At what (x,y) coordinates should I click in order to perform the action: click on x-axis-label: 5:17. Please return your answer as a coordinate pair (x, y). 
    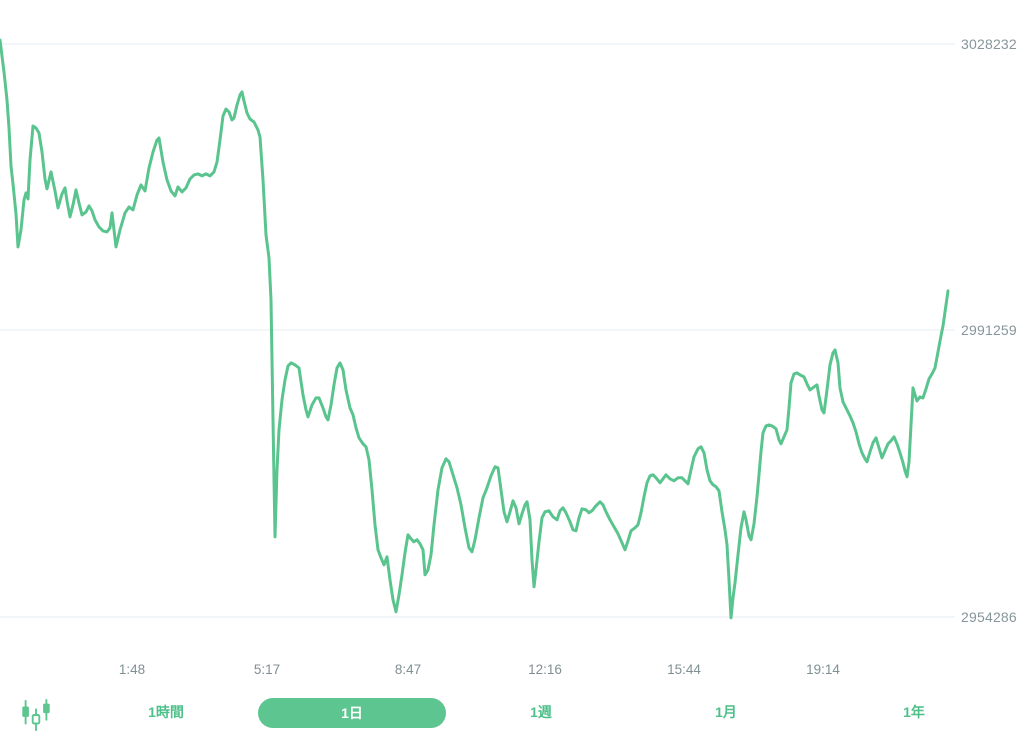
    Looking at the image, I should click on (267, 669).